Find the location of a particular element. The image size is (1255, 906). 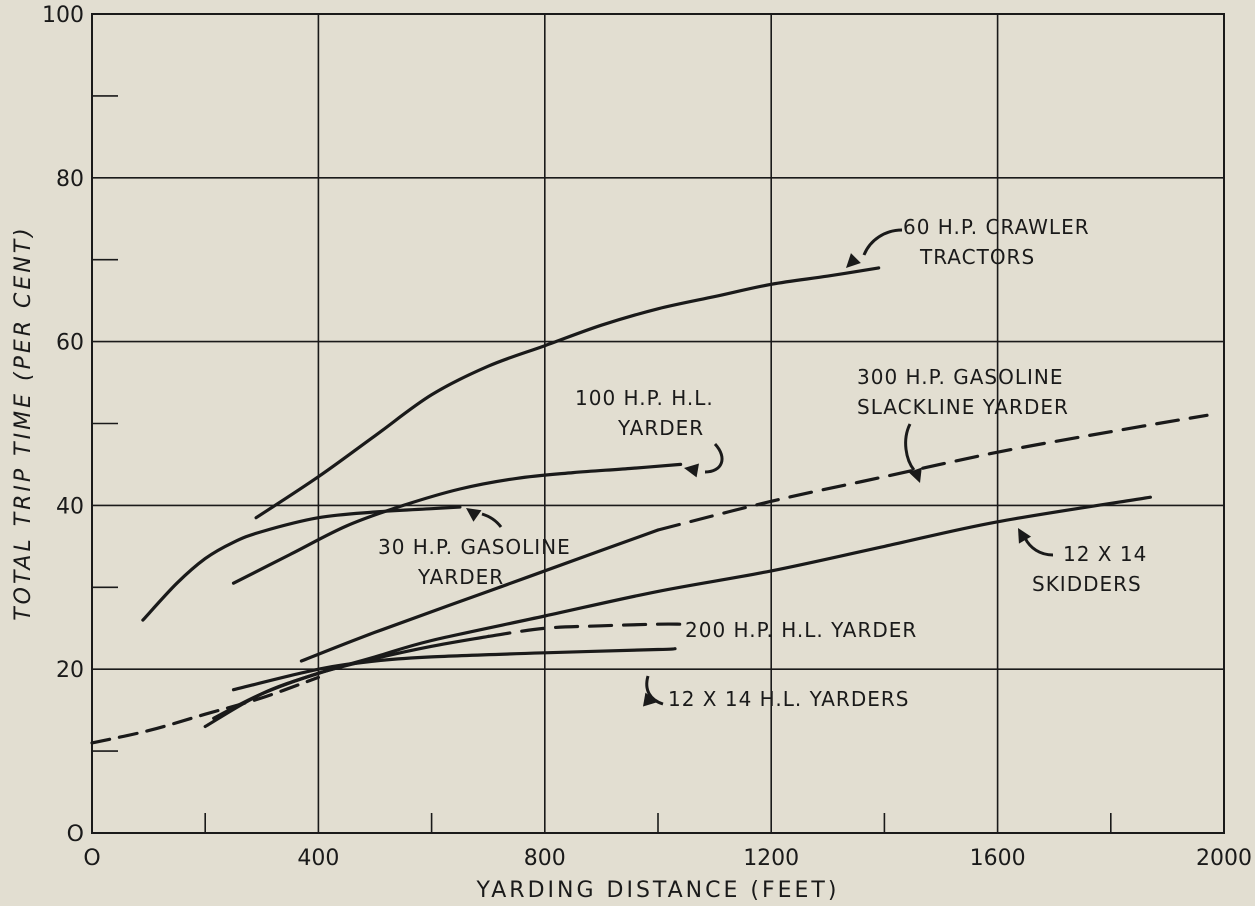

annotation-crawler-line2: TRACTORS is located at coordinates (977, 257).